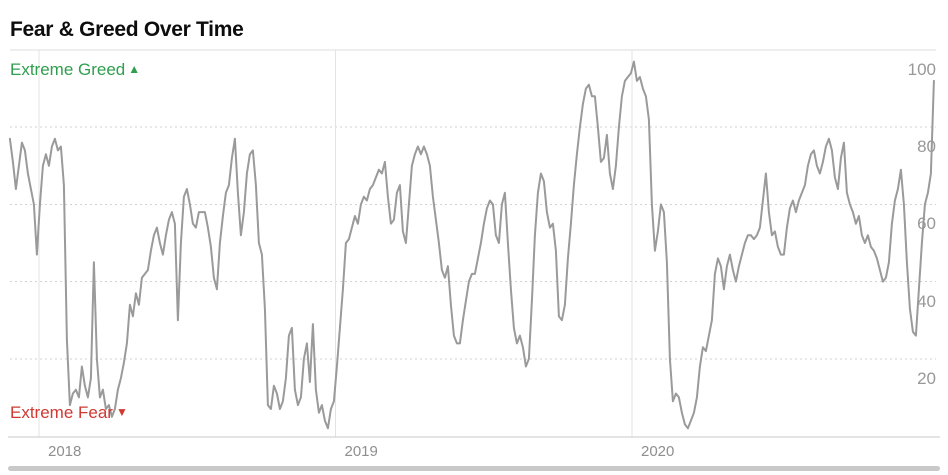 This screenshot has height=475, width=948. I want to click on x-axis-label-2018: 2018, so click(65, 451).